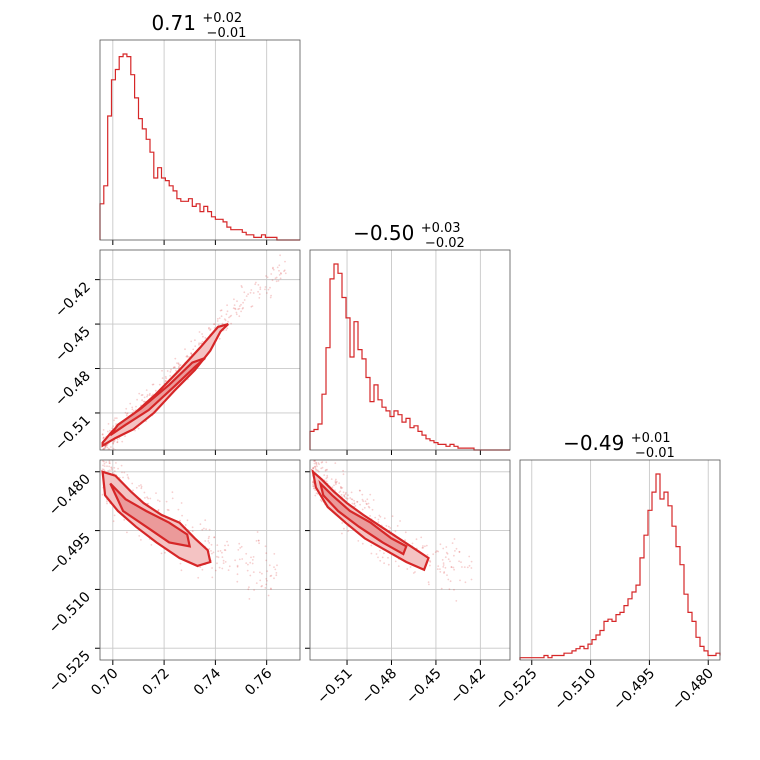 This screenshot has height=760, width=760. What do you see at coordinates (156, 682) in the screenshot?
I see `xlabel-col0-1: 0.72` at bounding box center [156, 682].